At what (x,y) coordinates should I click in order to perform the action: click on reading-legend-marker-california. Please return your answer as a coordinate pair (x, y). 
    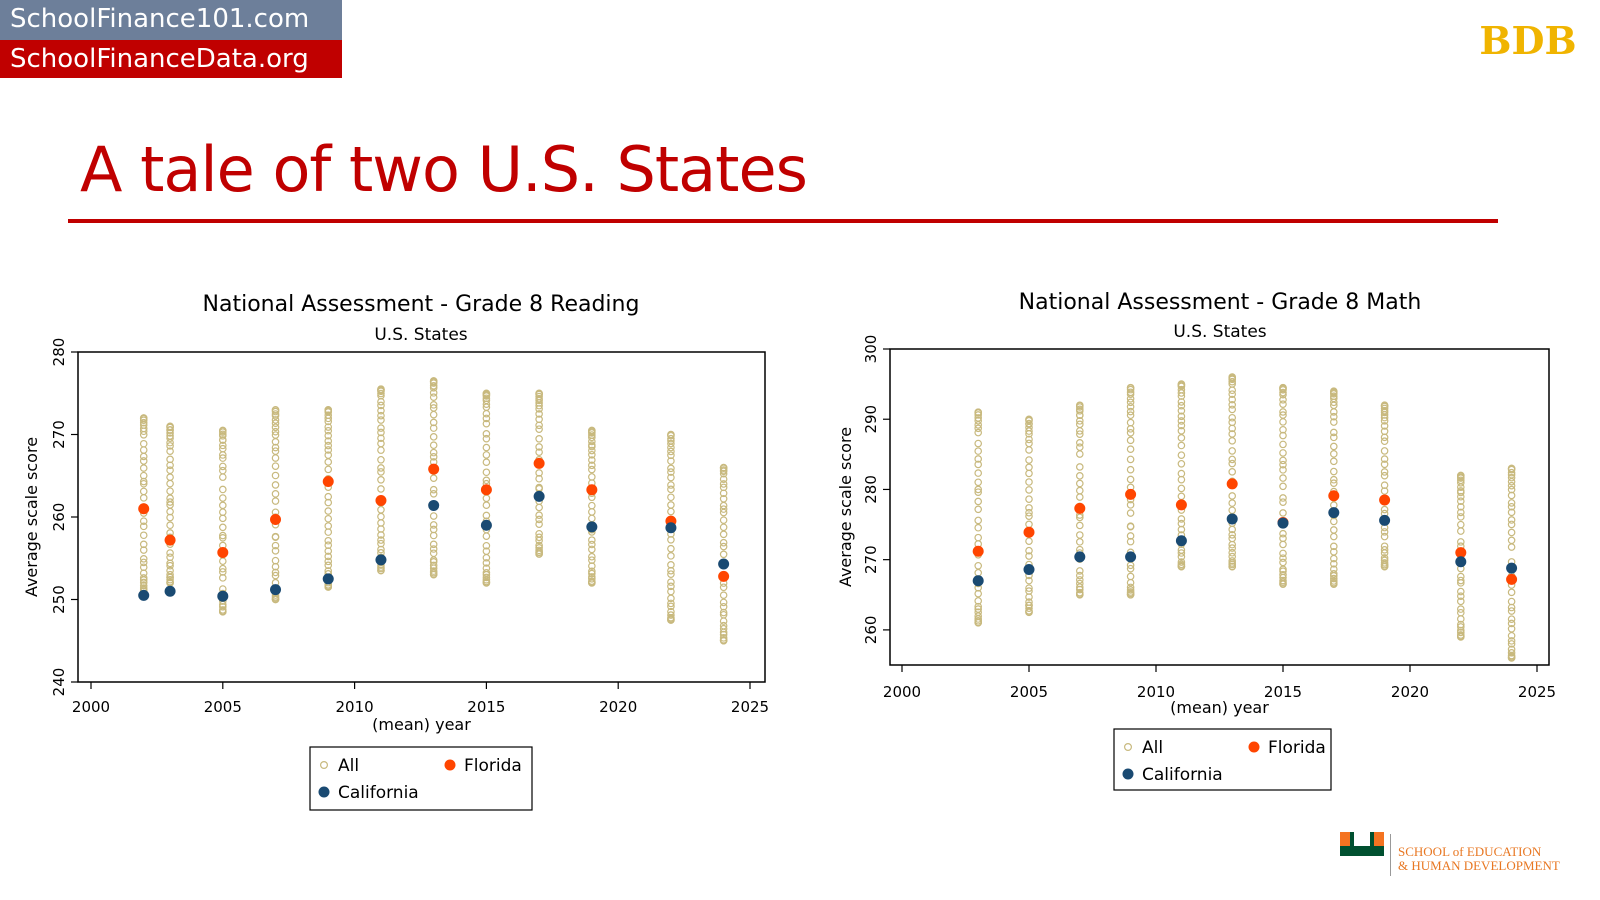
    Looking at the image, I should click on (324, 792).